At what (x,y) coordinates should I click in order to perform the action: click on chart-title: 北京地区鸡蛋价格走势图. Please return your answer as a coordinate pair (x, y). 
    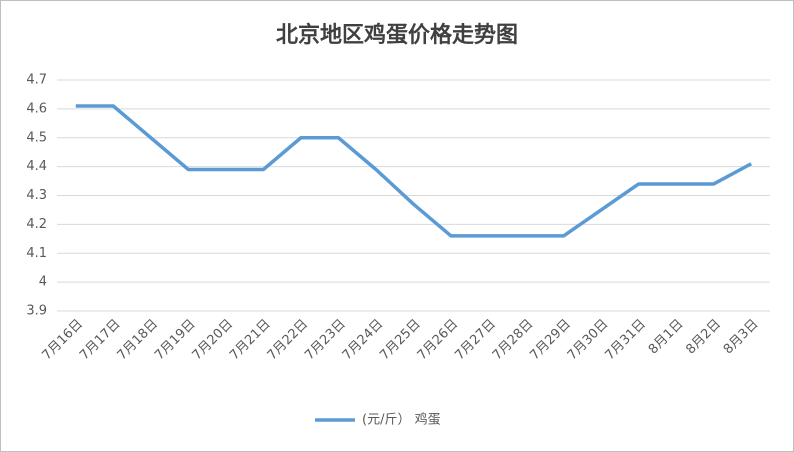
    Looking at the image, I should click on (397, 35).